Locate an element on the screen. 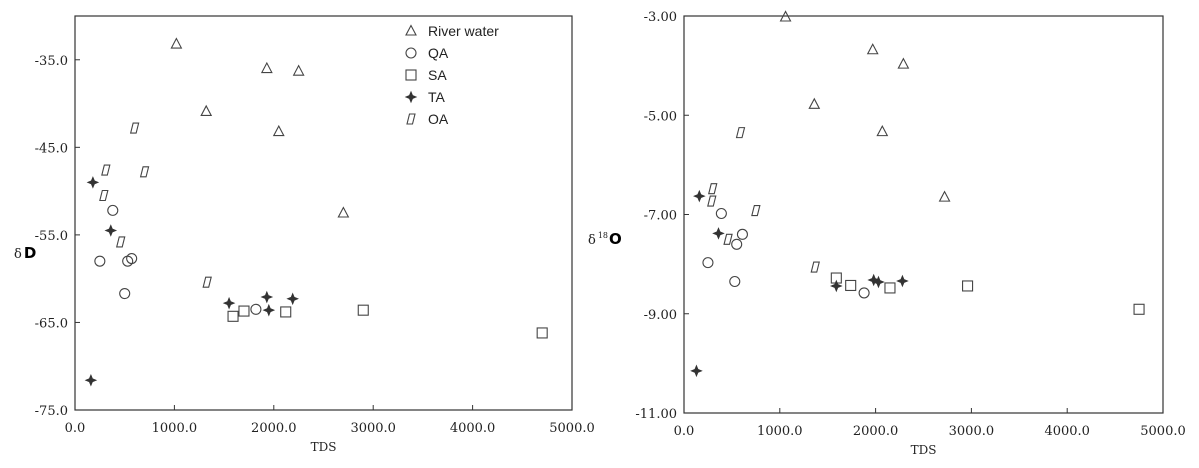 This screenshot has width=1199, height=468. series-oa is located at coordinates (763, 200).